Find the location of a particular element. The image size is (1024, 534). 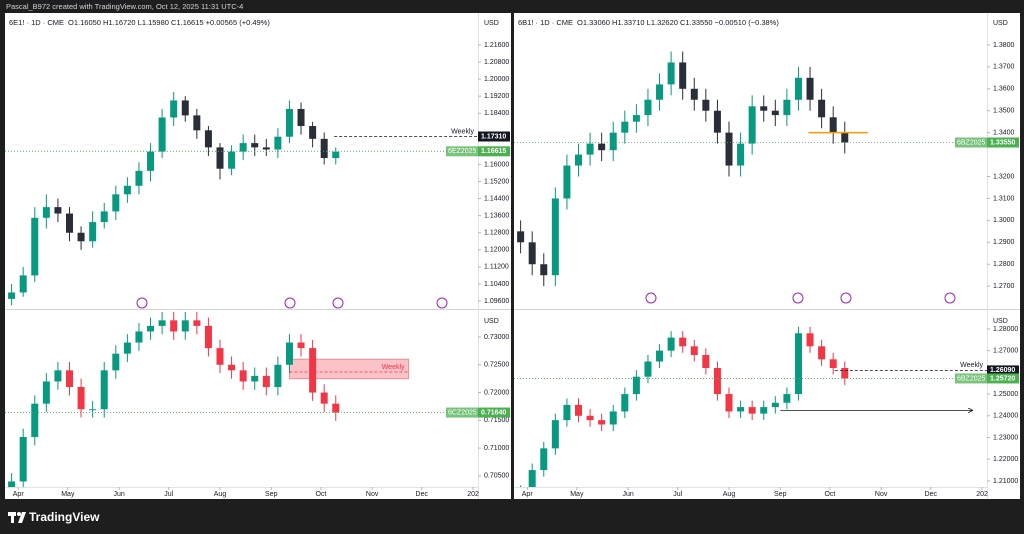

x-tick-label: 202 is located at coordinates (982, 494).